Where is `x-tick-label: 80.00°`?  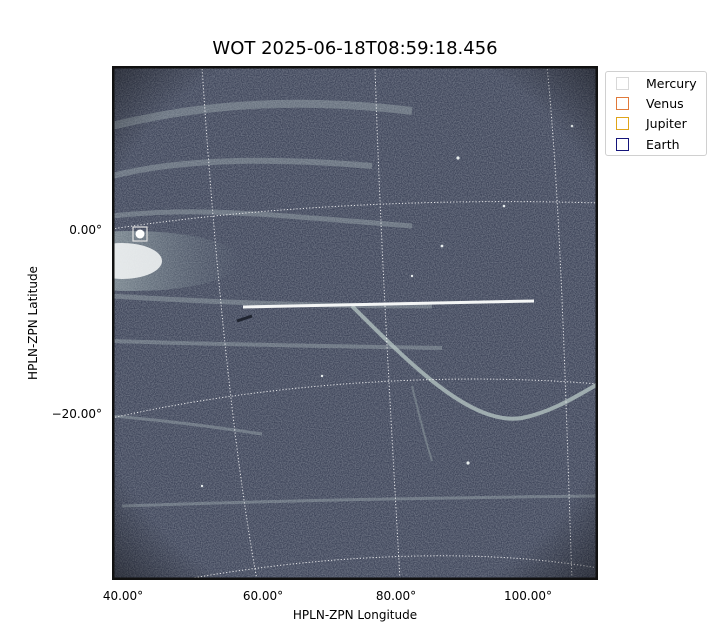 x-tick-label: 80.00° is located at coordinates (396, 596).